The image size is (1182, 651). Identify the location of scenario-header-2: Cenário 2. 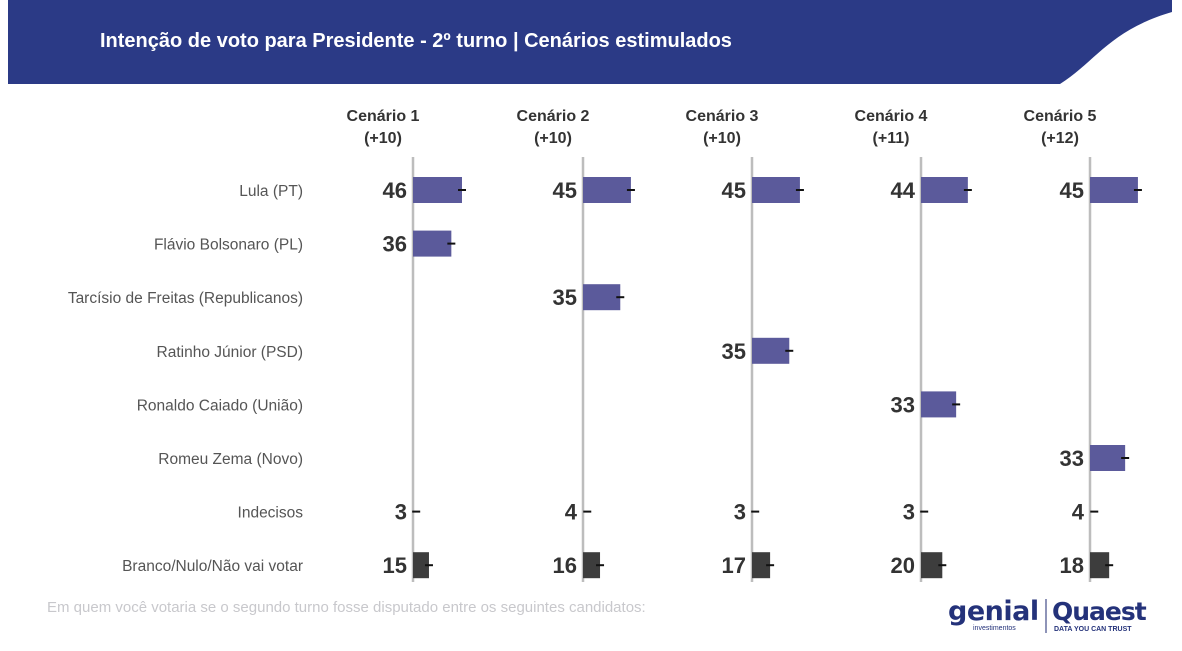
(553, 116).